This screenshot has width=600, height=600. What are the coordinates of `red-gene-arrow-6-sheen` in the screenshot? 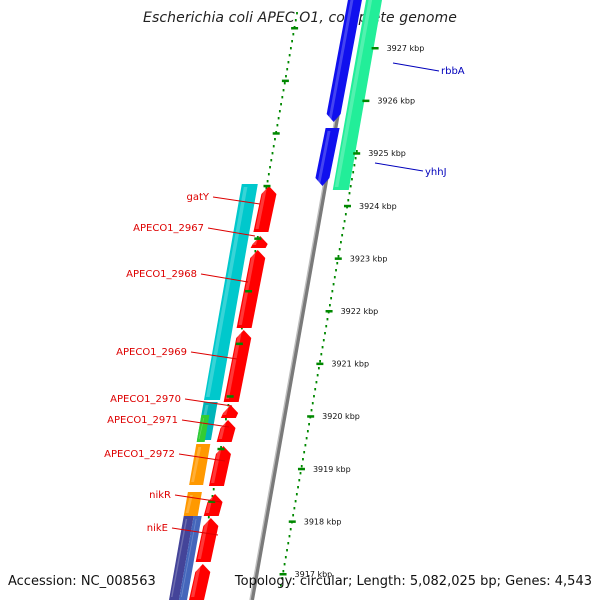 It's located at (216, 466).